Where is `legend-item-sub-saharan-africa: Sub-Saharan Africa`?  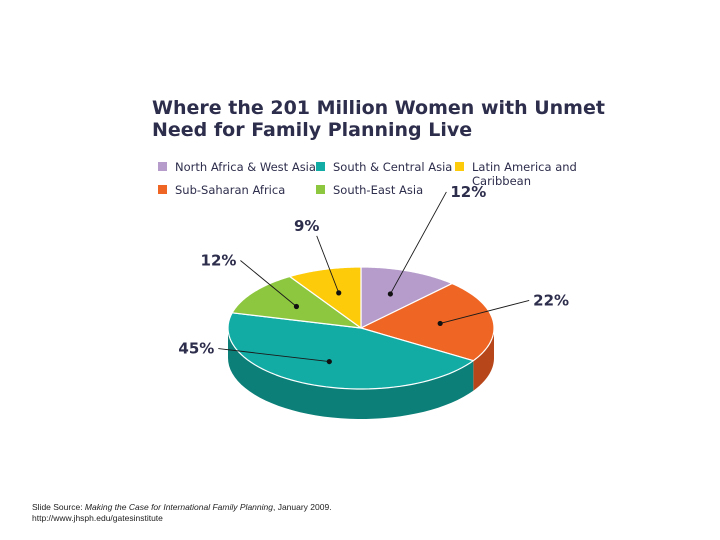
legend-item-sub-saharan-africa: Sub-Saharan Africa is located at coordinates (221, 190).